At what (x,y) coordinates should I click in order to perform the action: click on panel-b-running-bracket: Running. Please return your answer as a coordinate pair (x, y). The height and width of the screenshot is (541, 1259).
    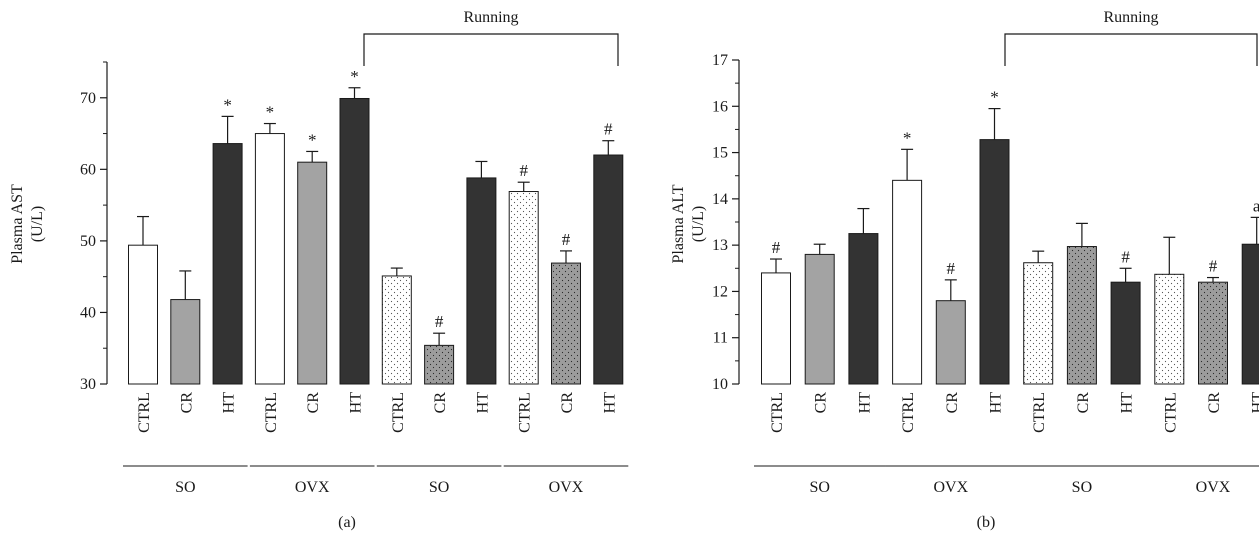
    Looking at the image, I should click on (1131, 37).